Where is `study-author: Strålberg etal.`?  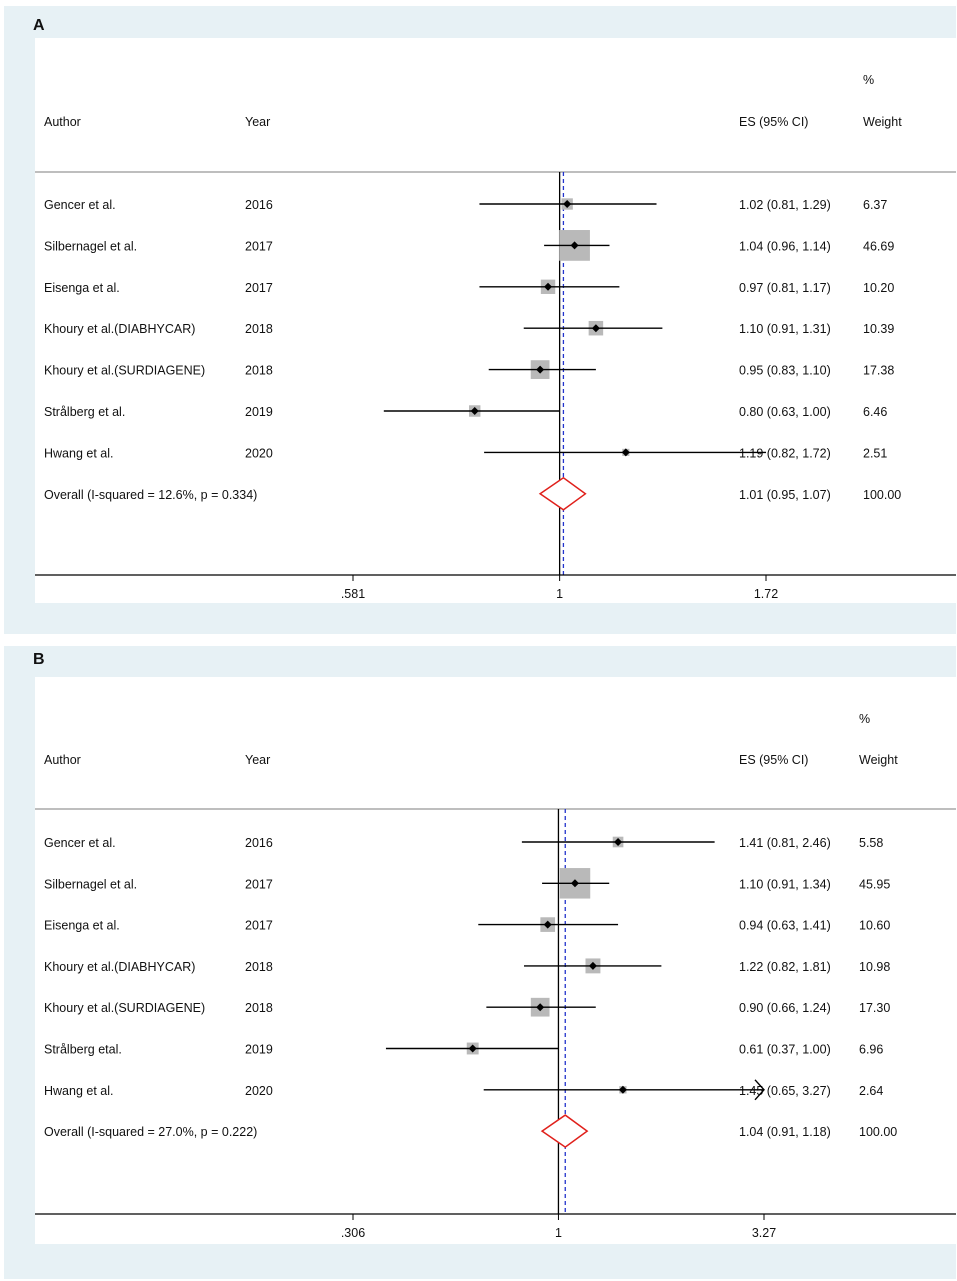 study-author: Strålberg etal. is located at coordinates (83, 1050).